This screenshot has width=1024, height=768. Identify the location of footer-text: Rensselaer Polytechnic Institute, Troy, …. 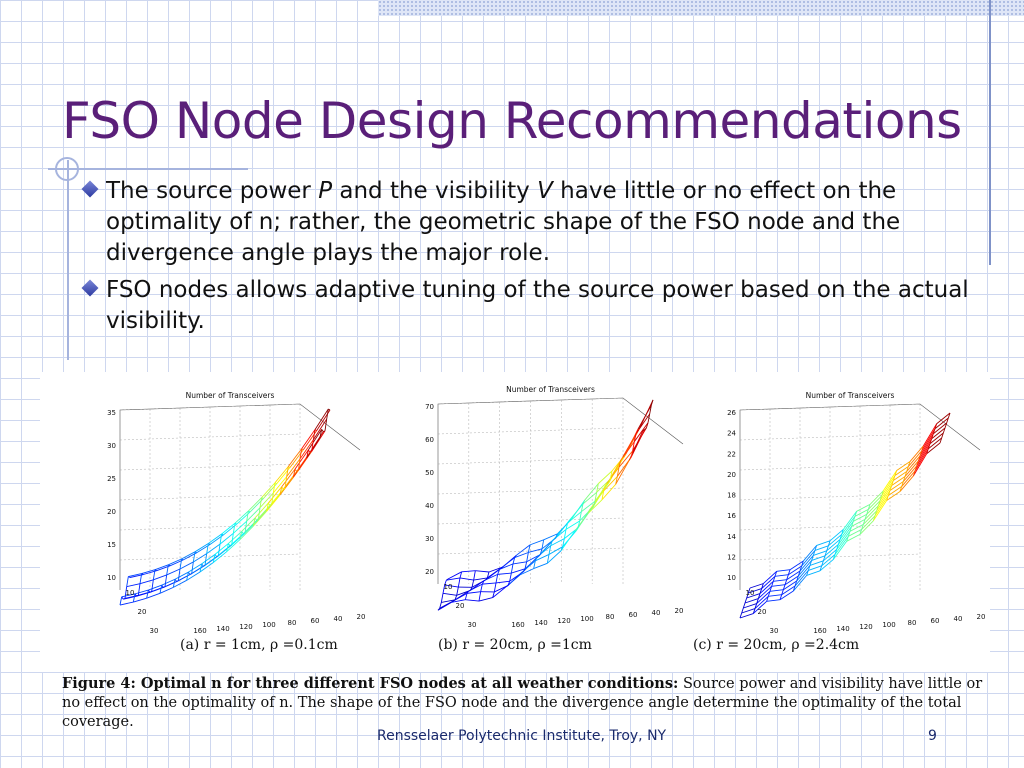
(522, 736).